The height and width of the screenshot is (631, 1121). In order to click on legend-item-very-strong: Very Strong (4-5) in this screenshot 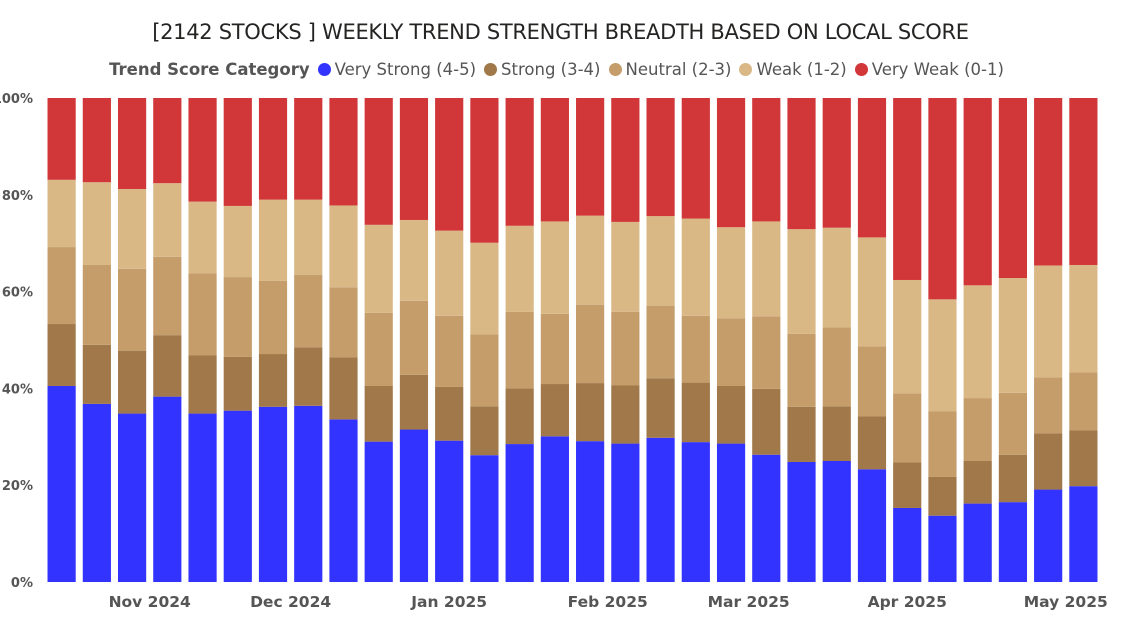, I will do `click(396, 69)`.